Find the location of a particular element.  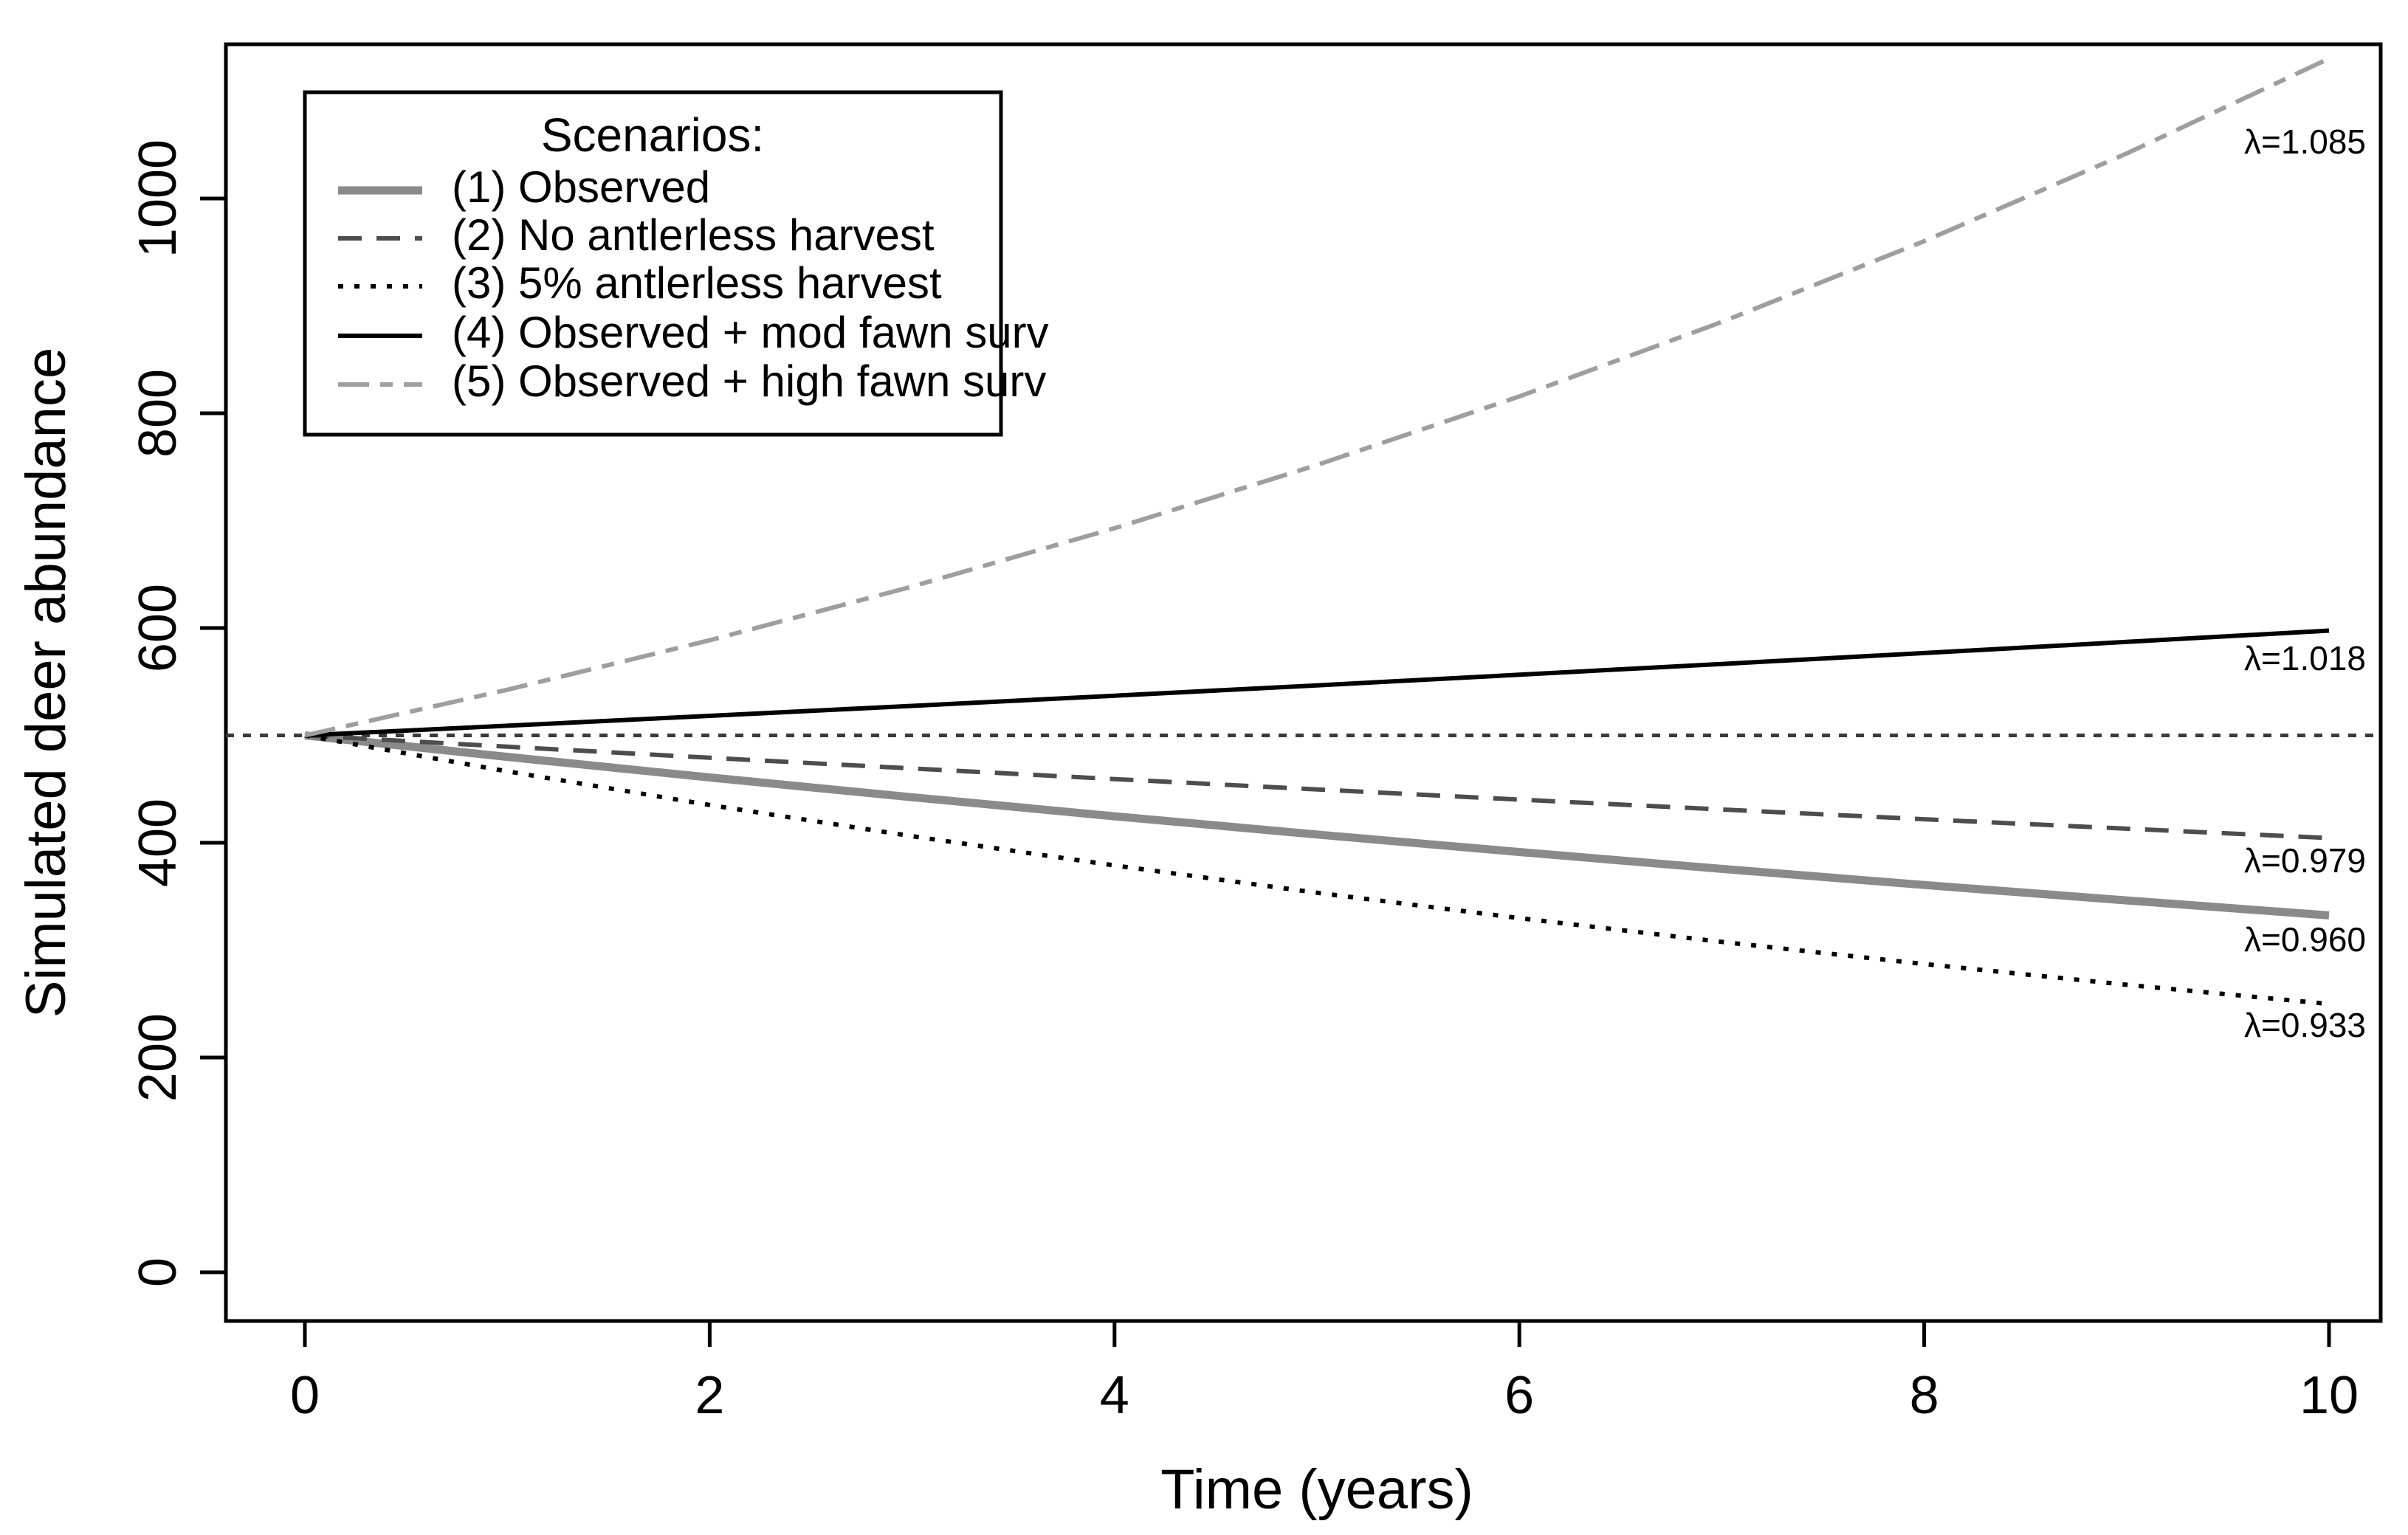

legend-row-label-5: (5) Observed + high fawn surv is located at coordinates (749, 381).